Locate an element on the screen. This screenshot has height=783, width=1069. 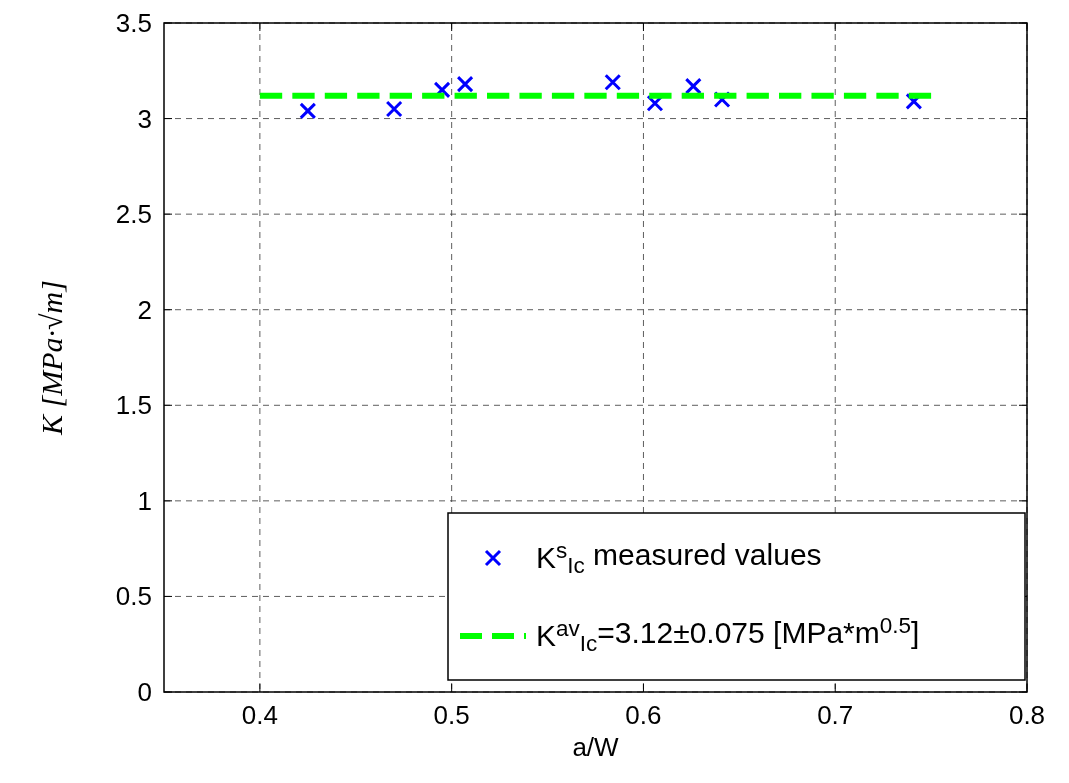
x-tick-label: 0.5 is located at coordinates (451, 715).